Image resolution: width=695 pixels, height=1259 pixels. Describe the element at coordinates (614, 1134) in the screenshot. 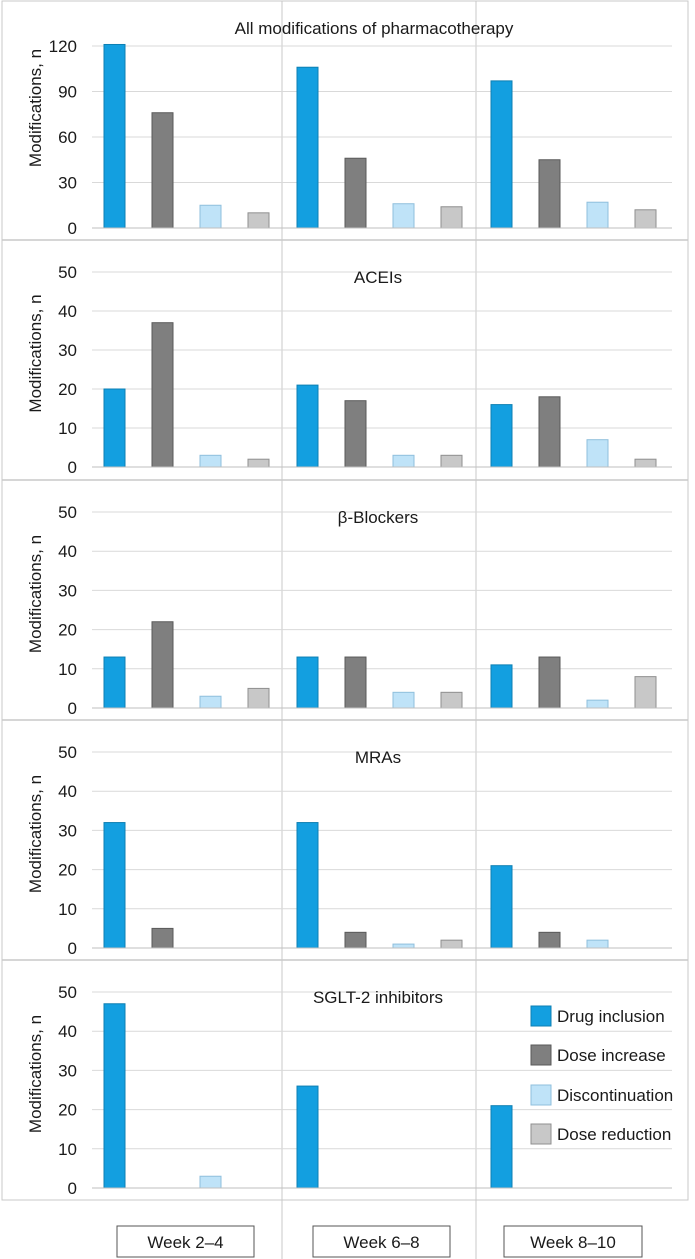

I see `legend-label: Dose reduction` at that location.